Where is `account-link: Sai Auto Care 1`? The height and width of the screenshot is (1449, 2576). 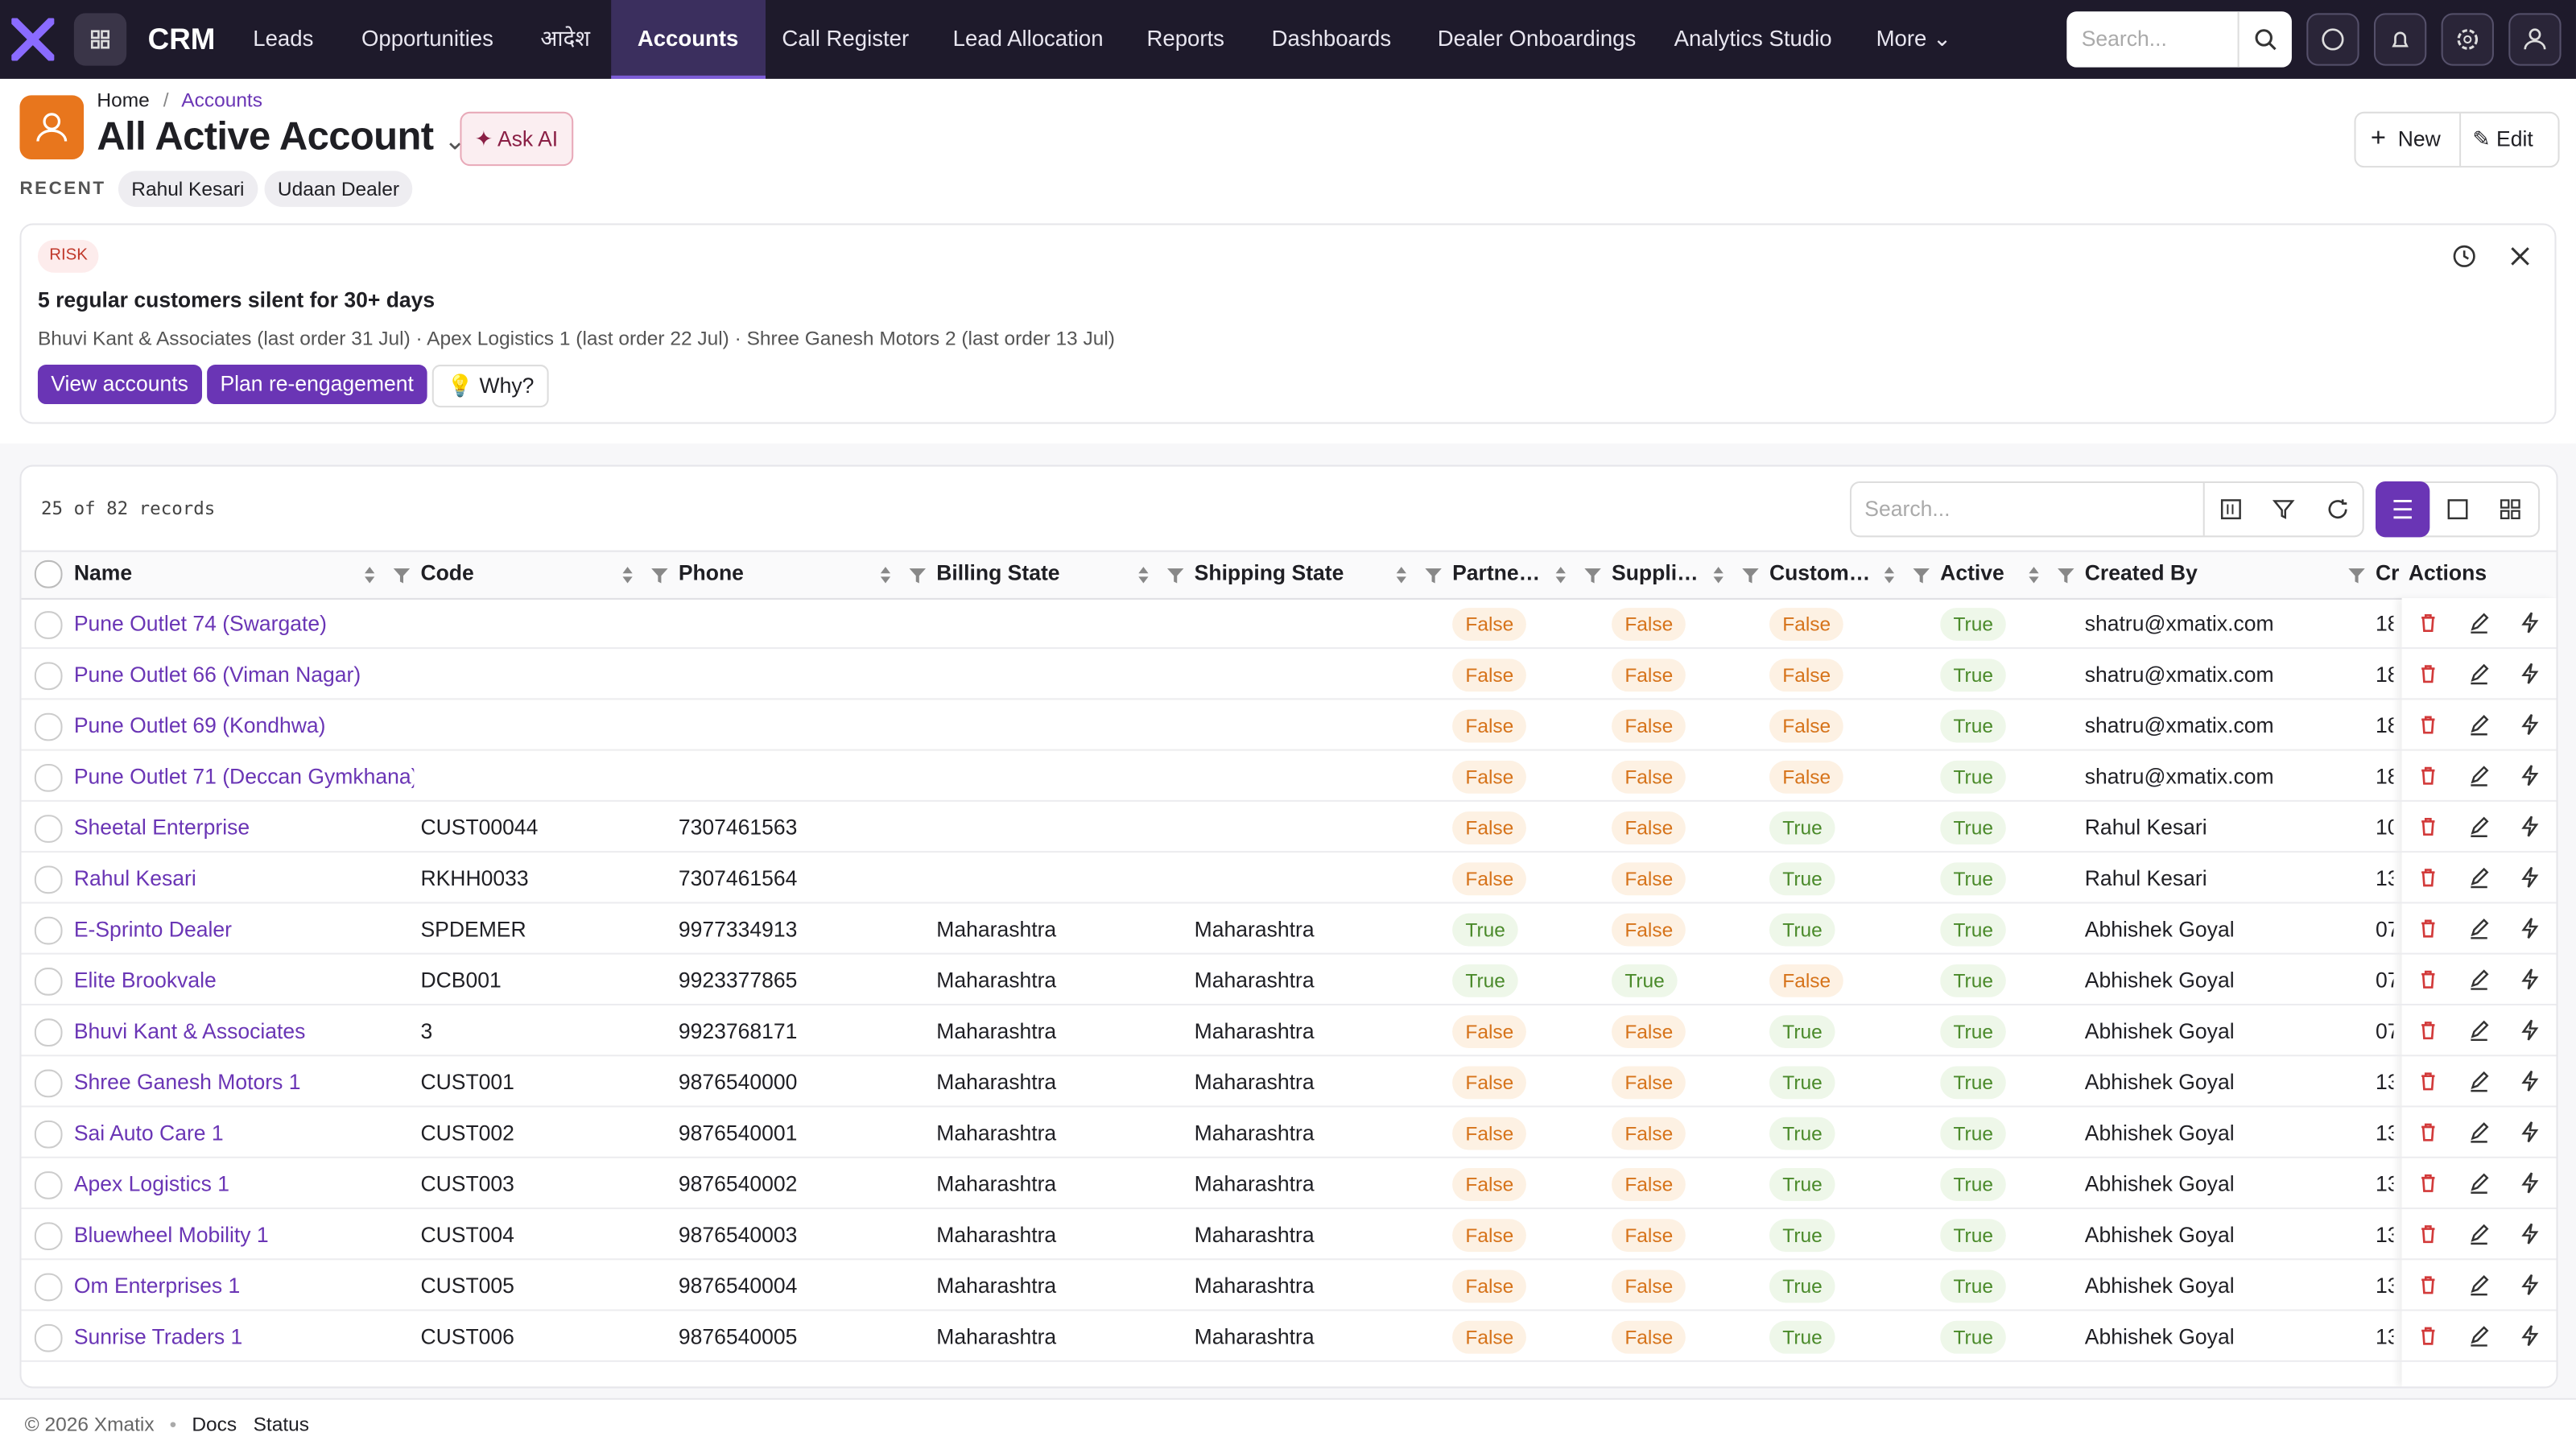 account-link: Sai Auto Care 1 is located at coordinates (148, 1133).